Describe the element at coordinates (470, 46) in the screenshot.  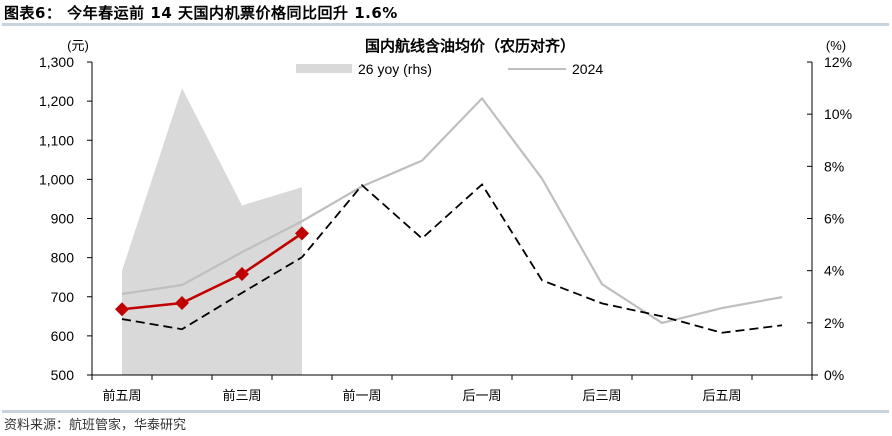
I see `chart-title: 国内航线含油均价（农历对齐）` at that location.